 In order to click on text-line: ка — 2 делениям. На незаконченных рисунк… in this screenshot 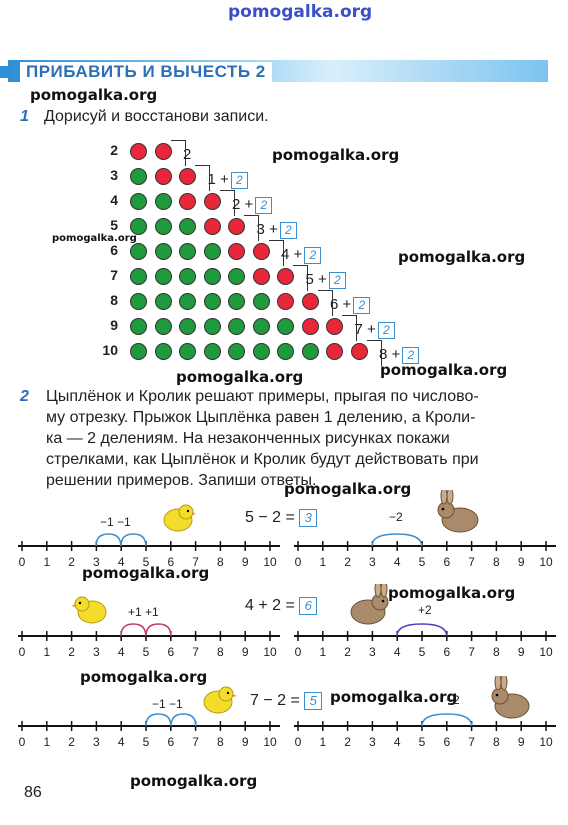, I will do `click(248, 438)`.